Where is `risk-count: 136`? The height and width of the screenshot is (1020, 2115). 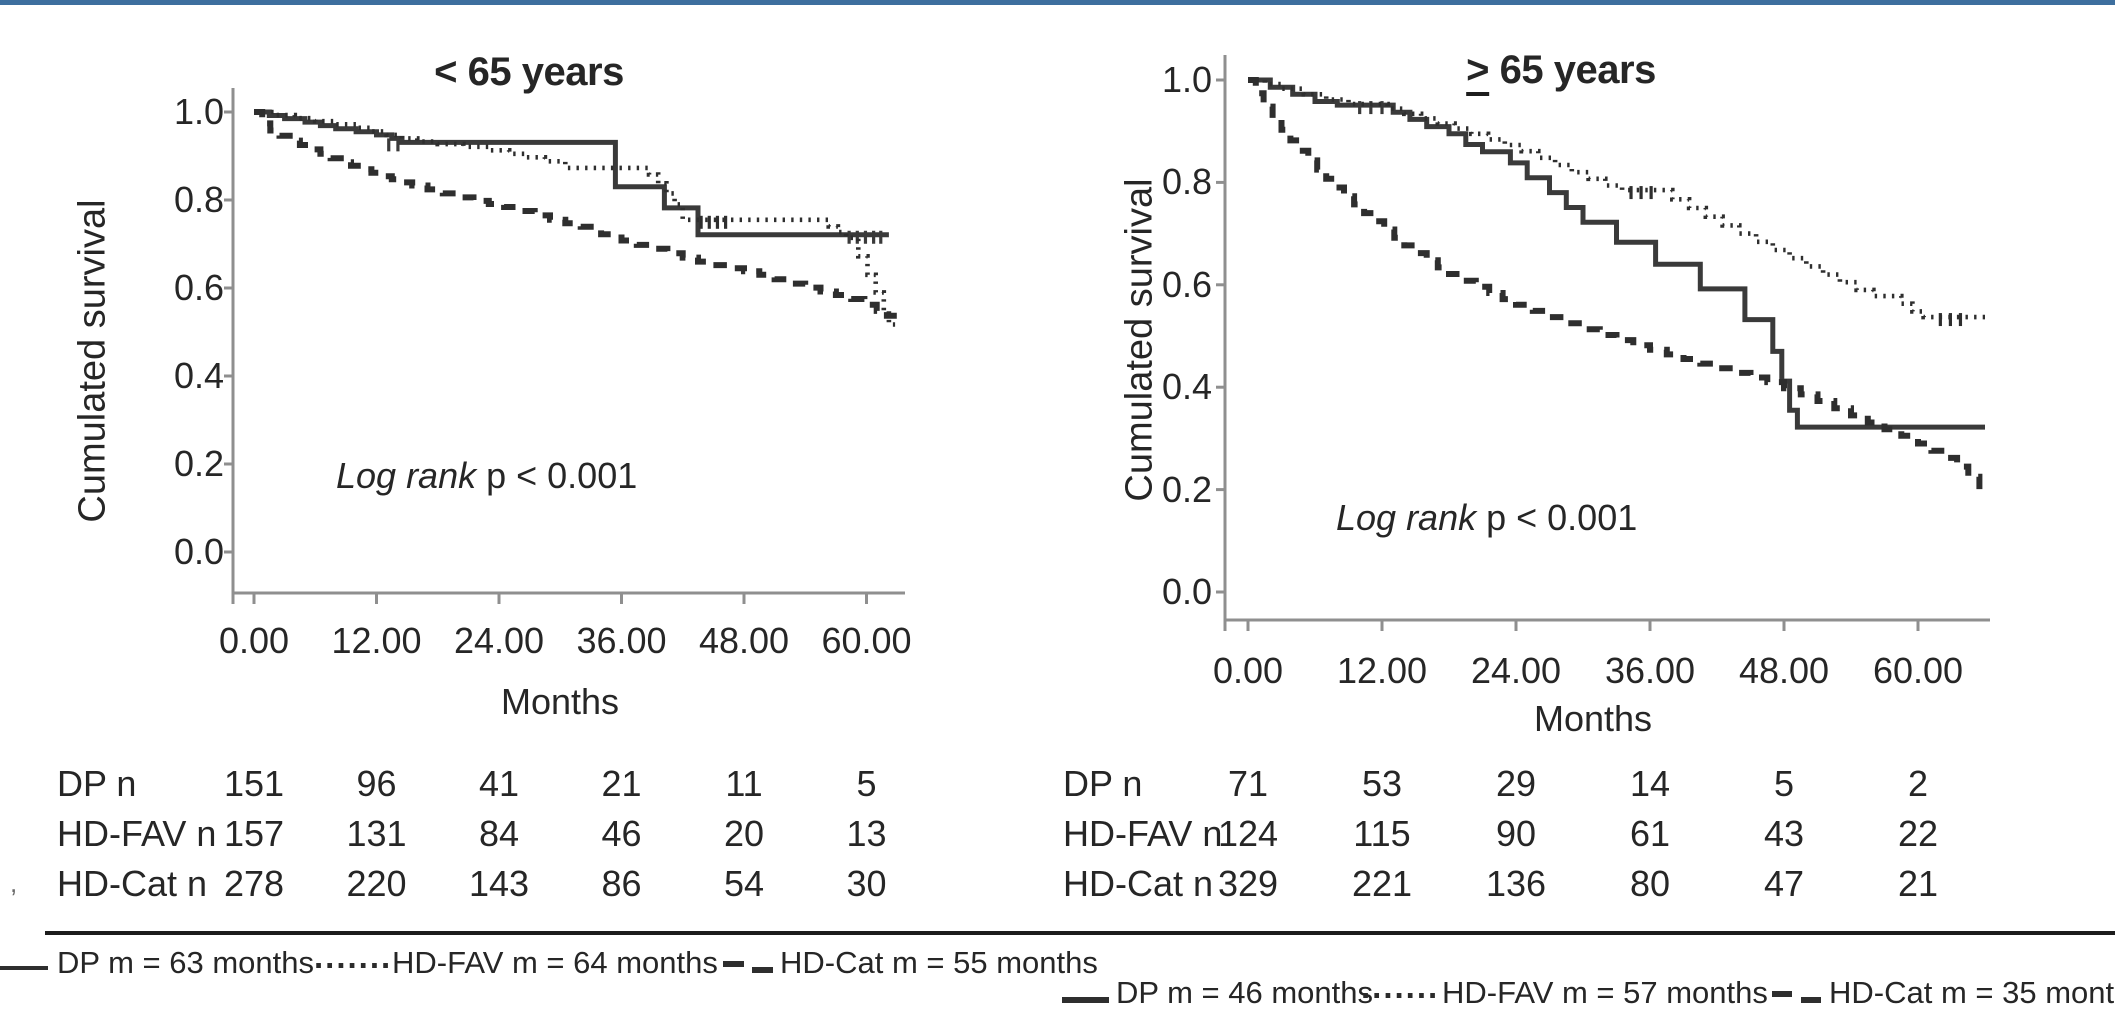
risk-count: 136 is located at coordinates (1516, 883).